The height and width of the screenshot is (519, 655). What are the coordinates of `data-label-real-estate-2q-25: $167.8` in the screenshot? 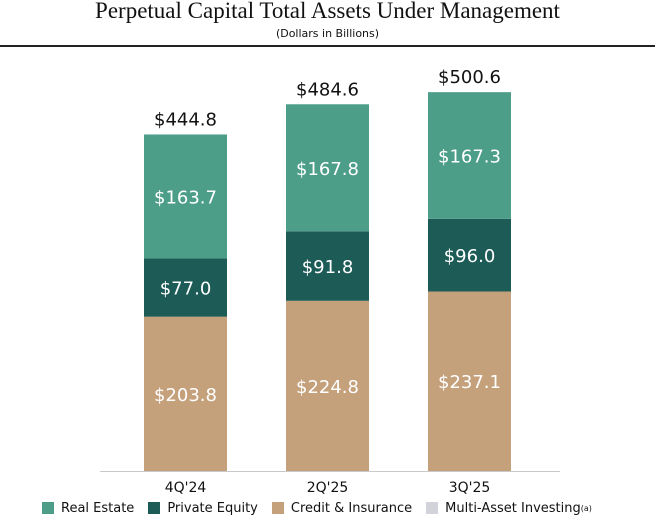 It's located at (327, 169).